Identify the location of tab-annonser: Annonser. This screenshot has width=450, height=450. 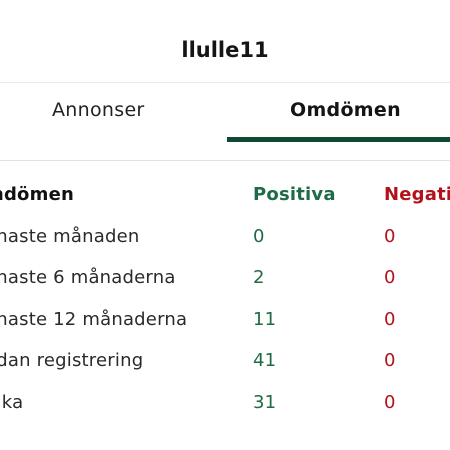
(98, 110).